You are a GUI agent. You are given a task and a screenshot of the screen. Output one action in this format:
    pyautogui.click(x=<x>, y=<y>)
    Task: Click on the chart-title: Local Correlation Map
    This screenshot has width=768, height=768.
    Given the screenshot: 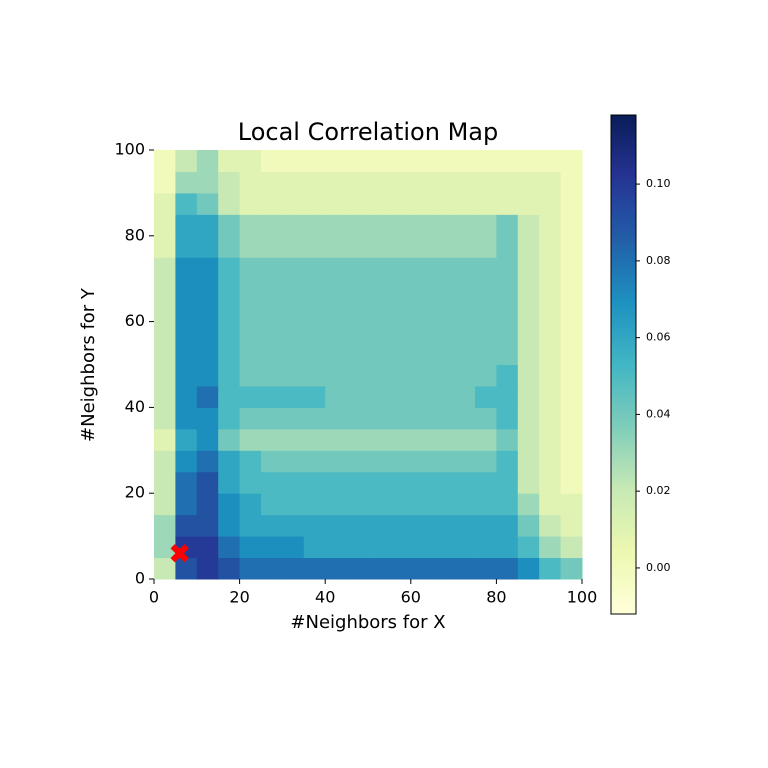 What is the action you would take?
    pyautogui.click(x=368, y=132)
    